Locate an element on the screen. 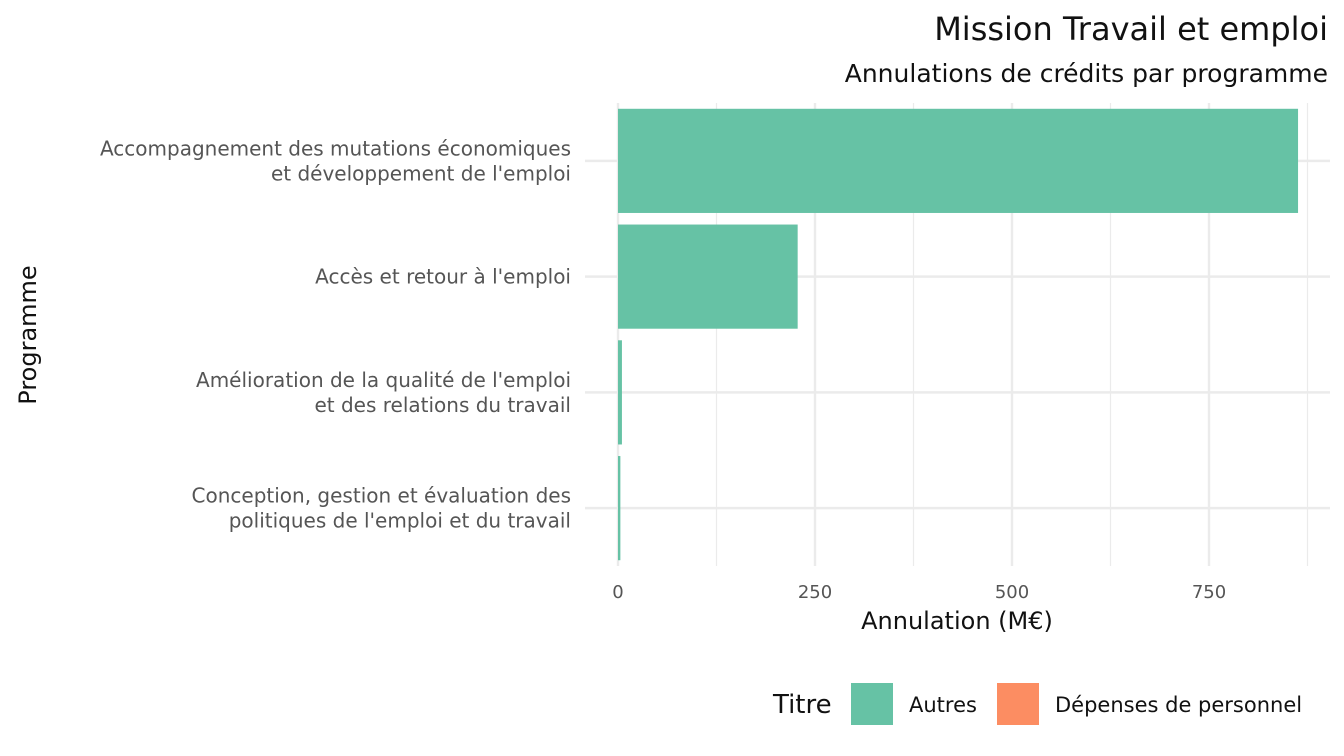 This screenshot has height=756, width=1344. category-label-line: Accompagnement des mutations économiques is located at coordinates (335, 148).